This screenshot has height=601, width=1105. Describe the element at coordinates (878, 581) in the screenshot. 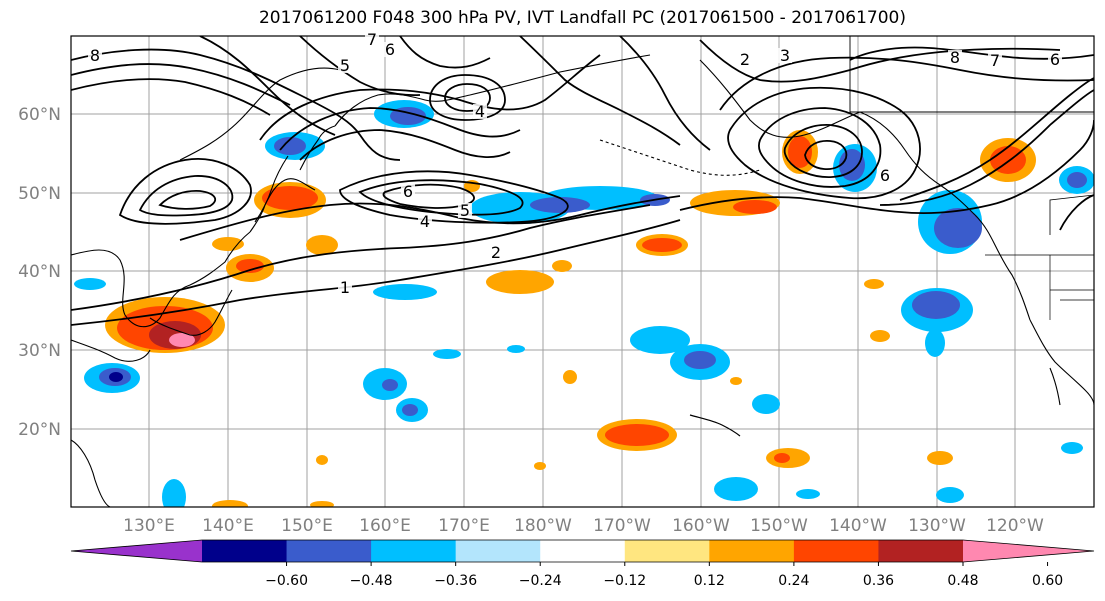

I see `colorbar-tick-label: 0.36` at that location.